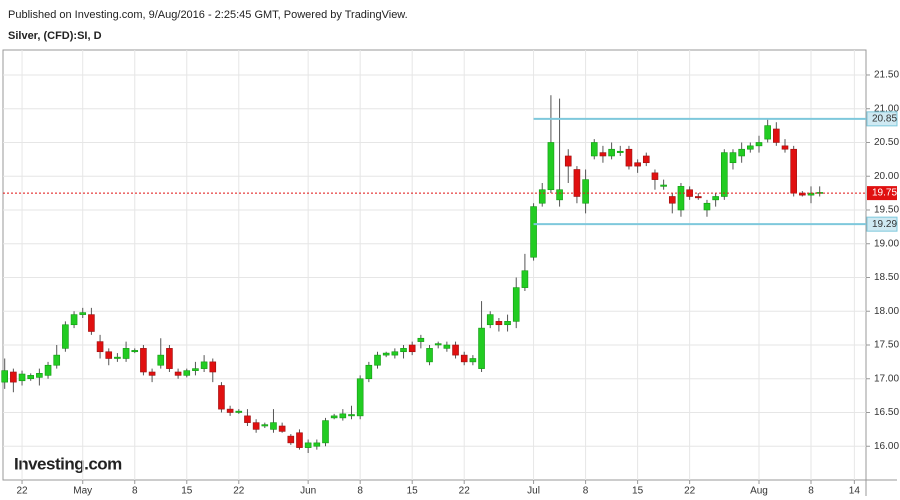  What do you see at coordinates (886, 345) in the screenshot?
I see `y-tick-label: 17.50` at bounding box center [886, 345].